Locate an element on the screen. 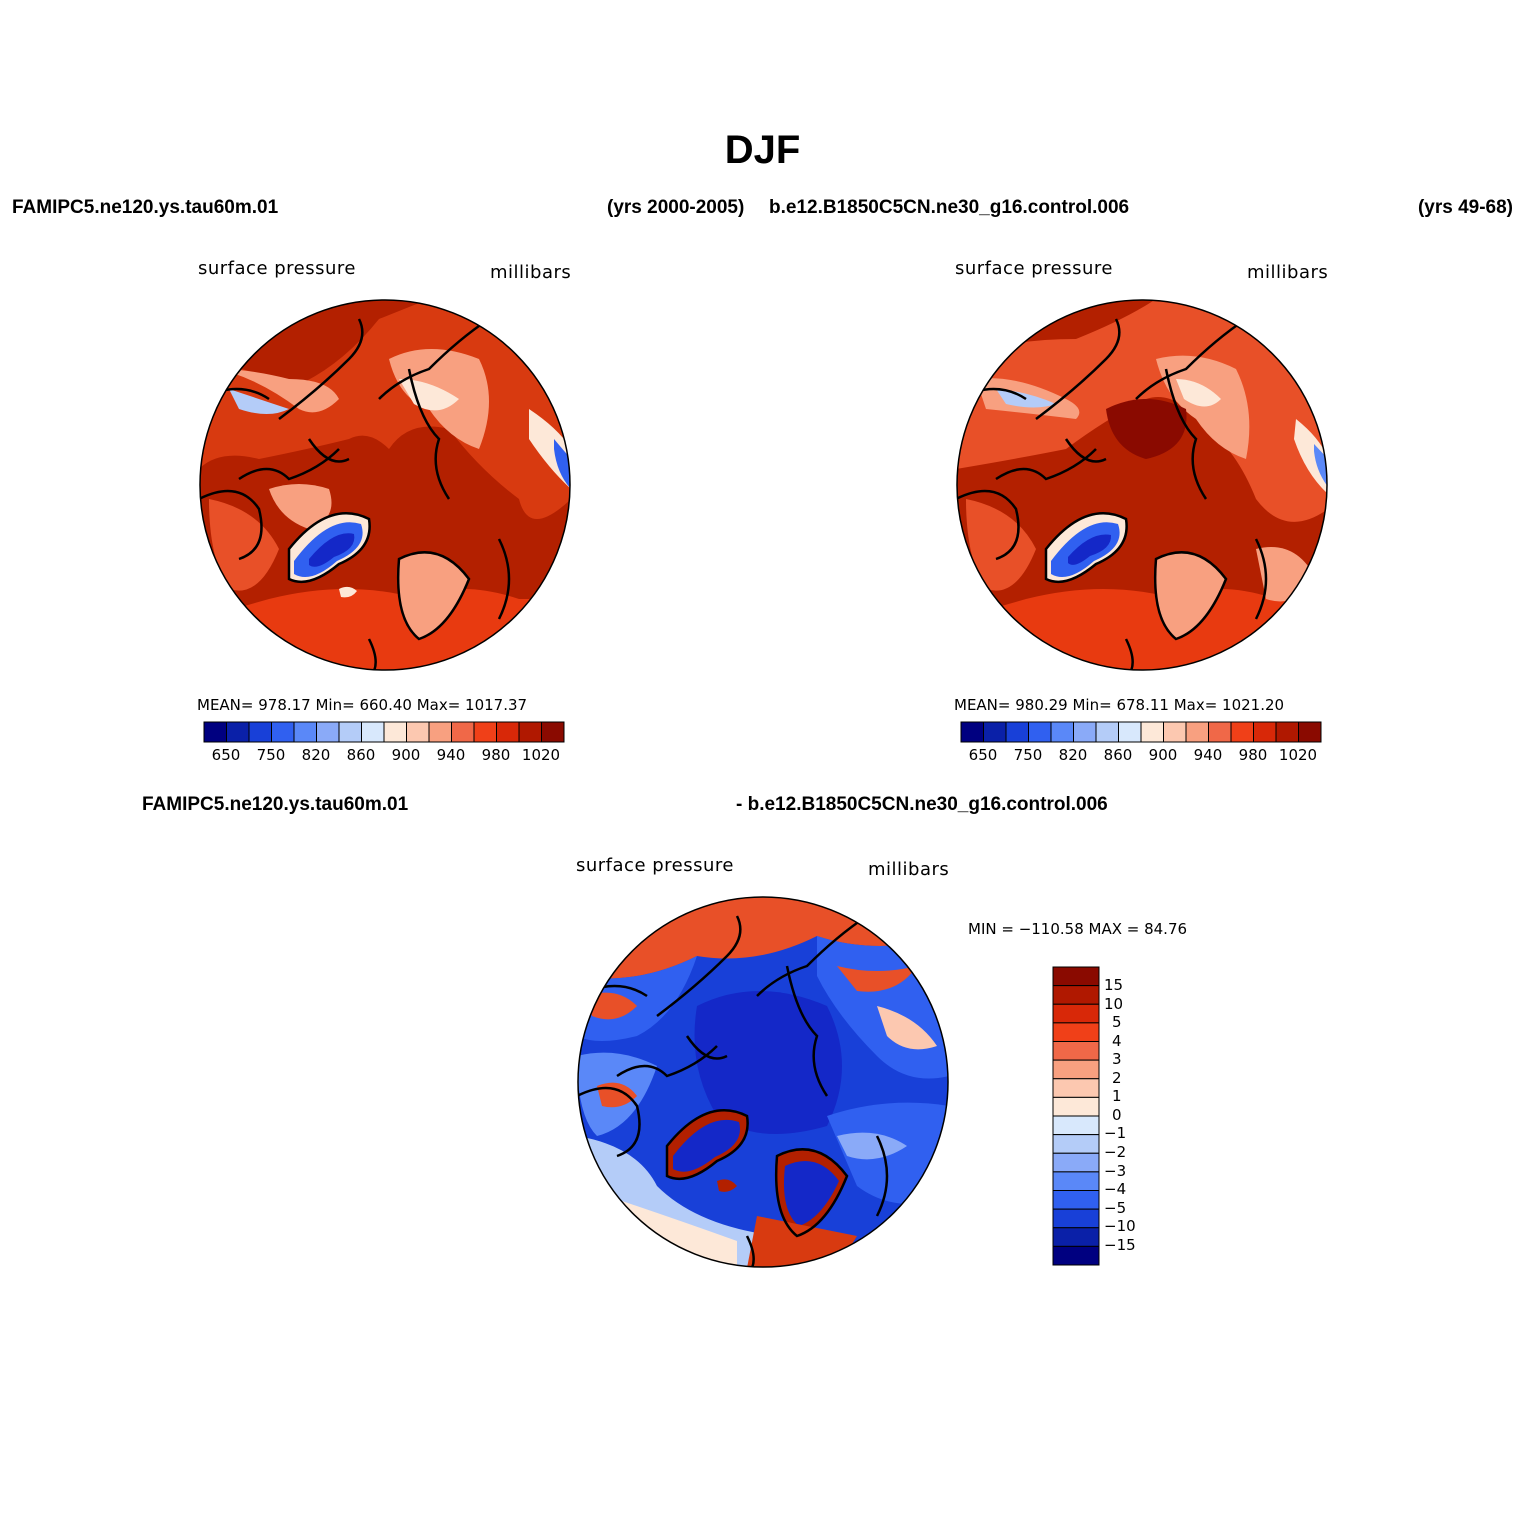 The image size is (1525, 1525). panel2-colorbar is located at coordinates (1141, 732).